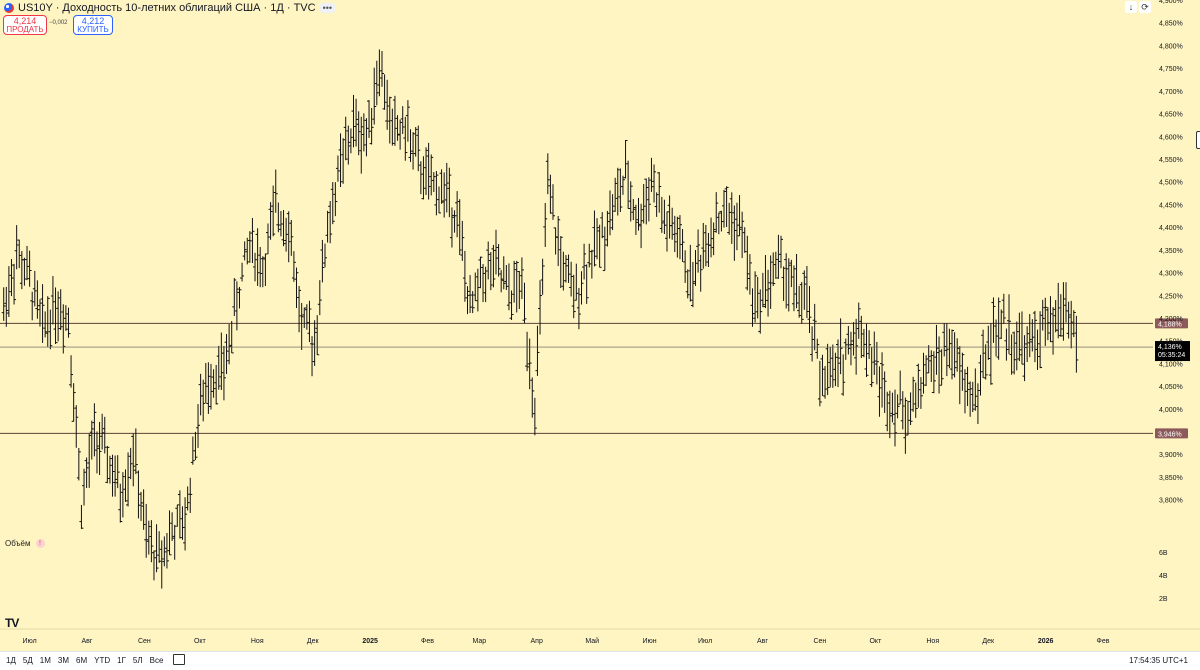 This screenshot has height=670, width=1200. I want to click on x-tick-label: Май, so click(592, 641).